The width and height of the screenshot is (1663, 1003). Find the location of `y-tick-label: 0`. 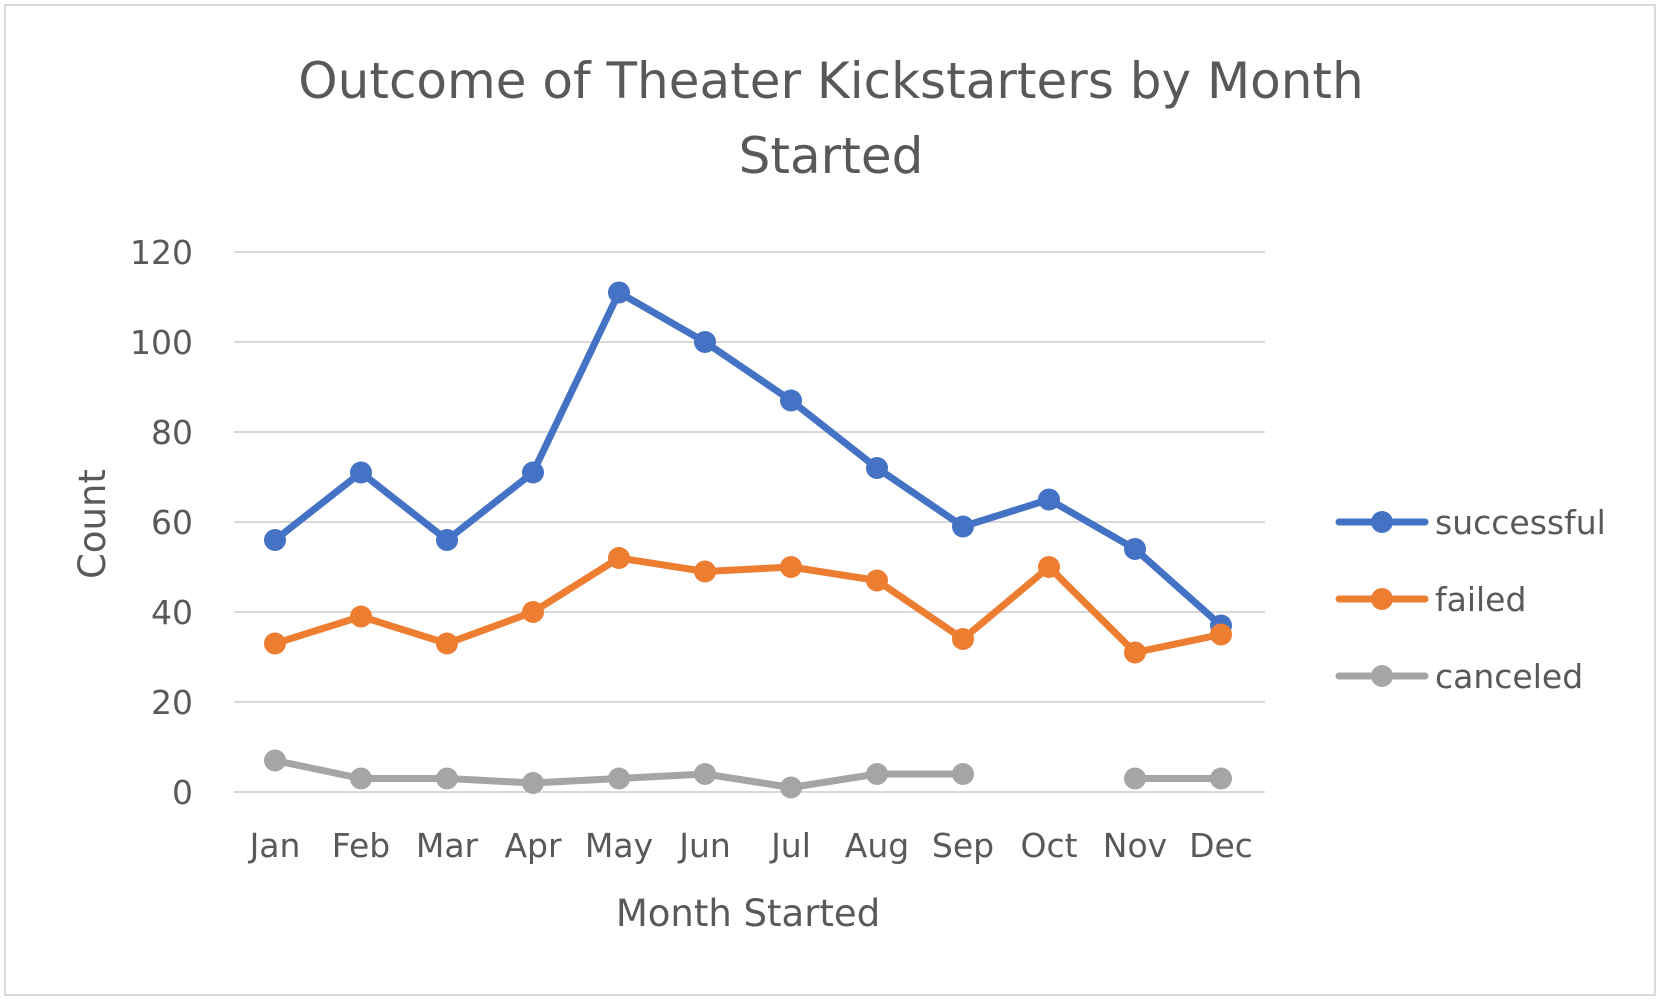

y-tick-label: 0 is located at coordinates (182, 792).